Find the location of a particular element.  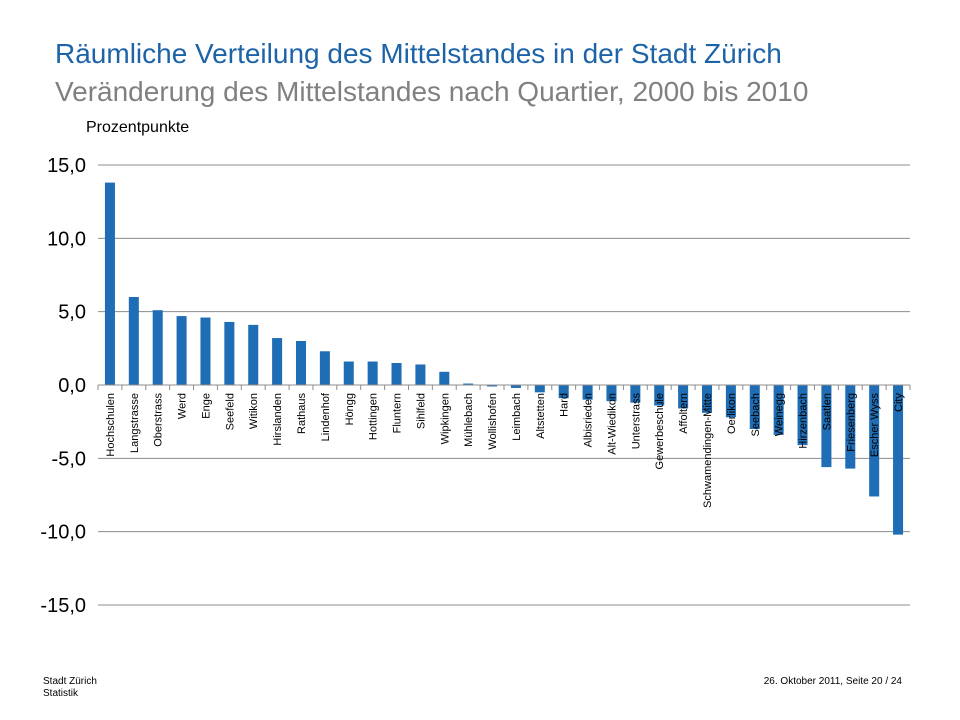

x-tick-label: Hirzenbach is located at coordinates (804, 421).